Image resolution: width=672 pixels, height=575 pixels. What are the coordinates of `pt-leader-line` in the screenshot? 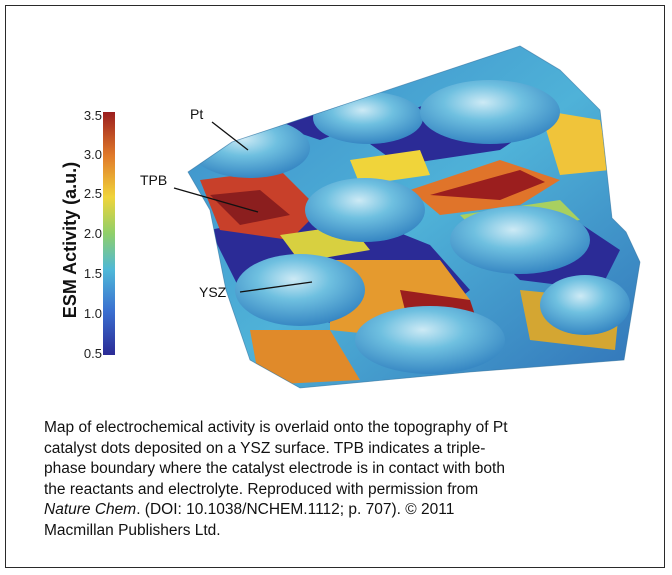 It's located at (230, 136).